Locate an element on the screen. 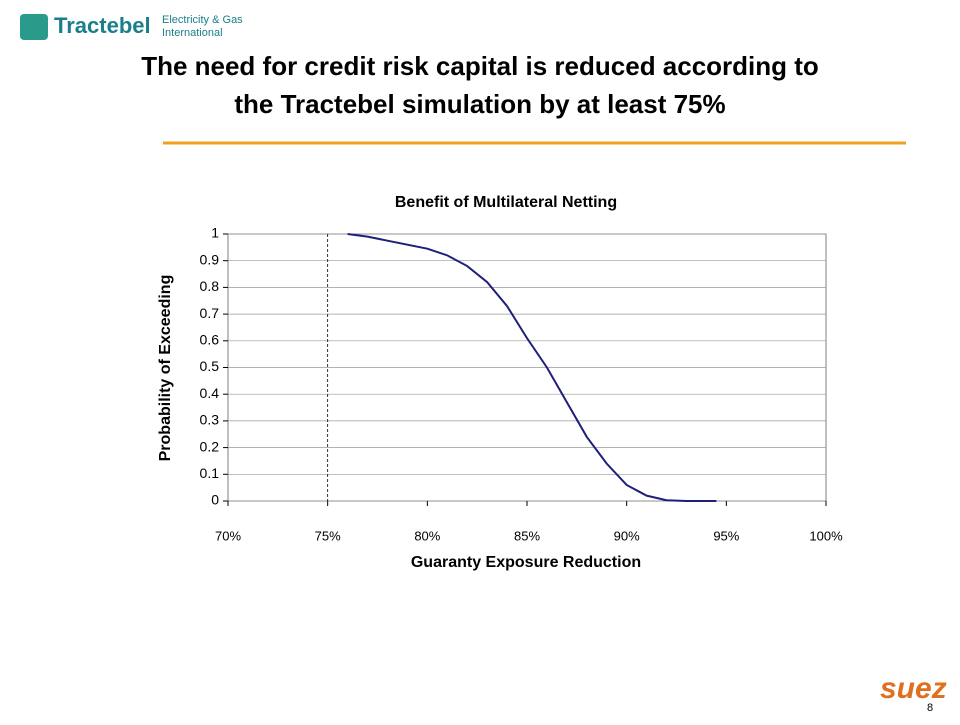 The height and width of the screenshot is (725, 960). x-tick-label: 90% is located at coordinates (627, 535).